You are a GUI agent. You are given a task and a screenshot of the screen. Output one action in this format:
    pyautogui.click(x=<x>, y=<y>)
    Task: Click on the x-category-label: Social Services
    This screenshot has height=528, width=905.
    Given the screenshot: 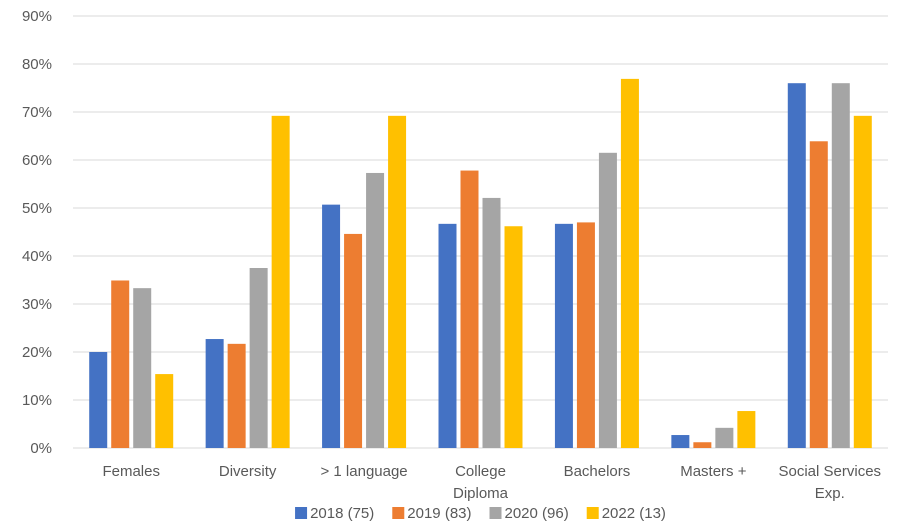 What is the action you would take?
    pyautogui.click(x=830, y=471)
    